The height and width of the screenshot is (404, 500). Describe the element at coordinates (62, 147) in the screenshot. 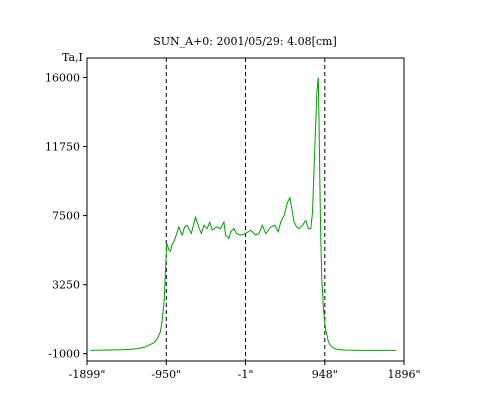

I see `y-tick-label: 11750` at that location.